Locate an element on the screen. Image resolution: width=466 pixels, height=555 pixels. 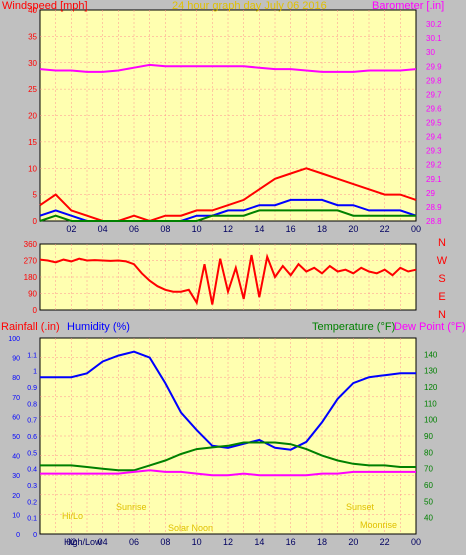
x-tick-label: 08 is located at coordinates (165, 542).